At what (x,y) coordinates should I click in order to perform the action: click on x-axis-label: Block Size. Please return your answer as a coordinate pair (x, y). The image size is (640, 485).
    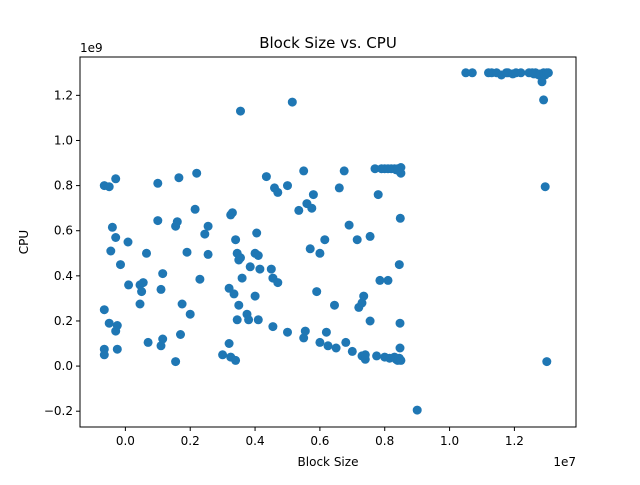
    Looking at the image, I should click on (328, 462).